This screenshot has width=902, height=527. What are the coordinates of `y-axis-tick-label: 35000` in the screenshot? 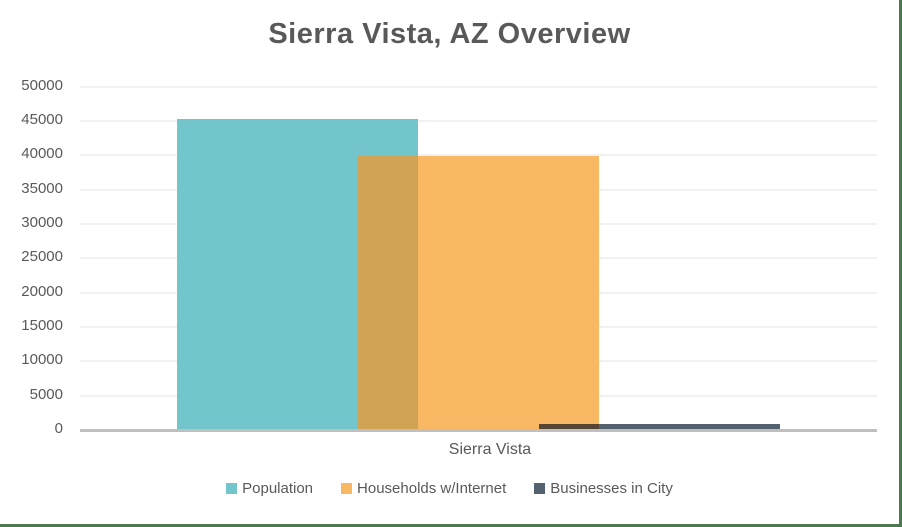 It's located at (42, 188).